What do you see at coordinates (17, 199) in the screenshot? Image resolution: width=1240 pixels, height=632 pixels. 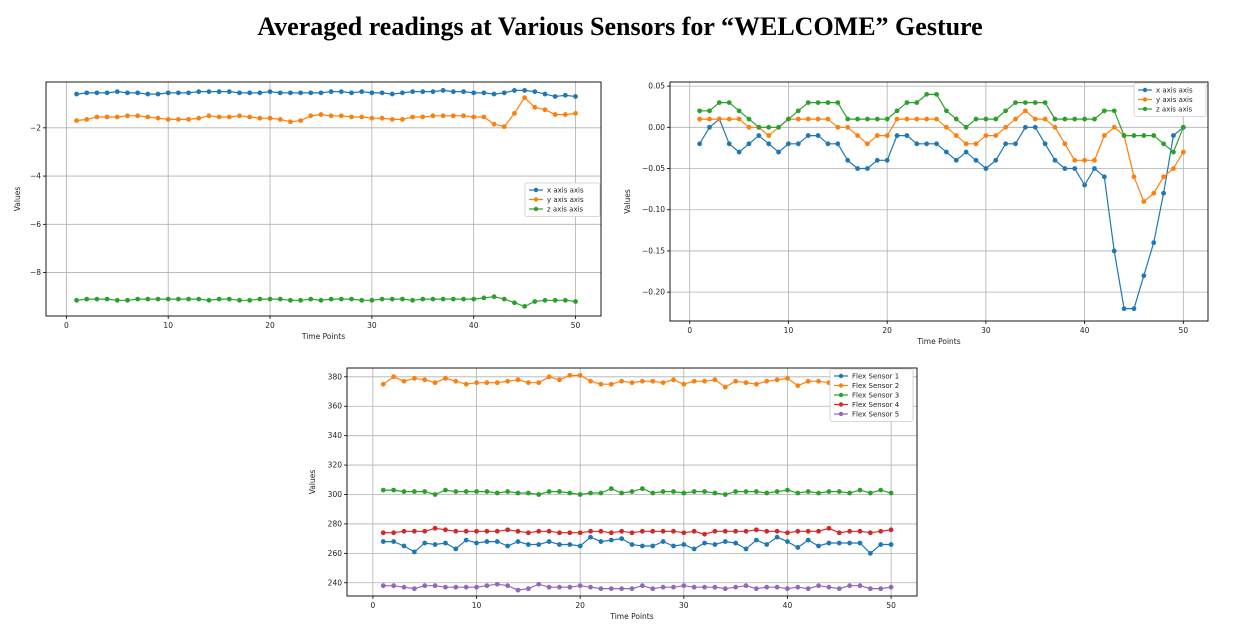 I see `y-axis-label: Values` at bounding box center [17, 199].